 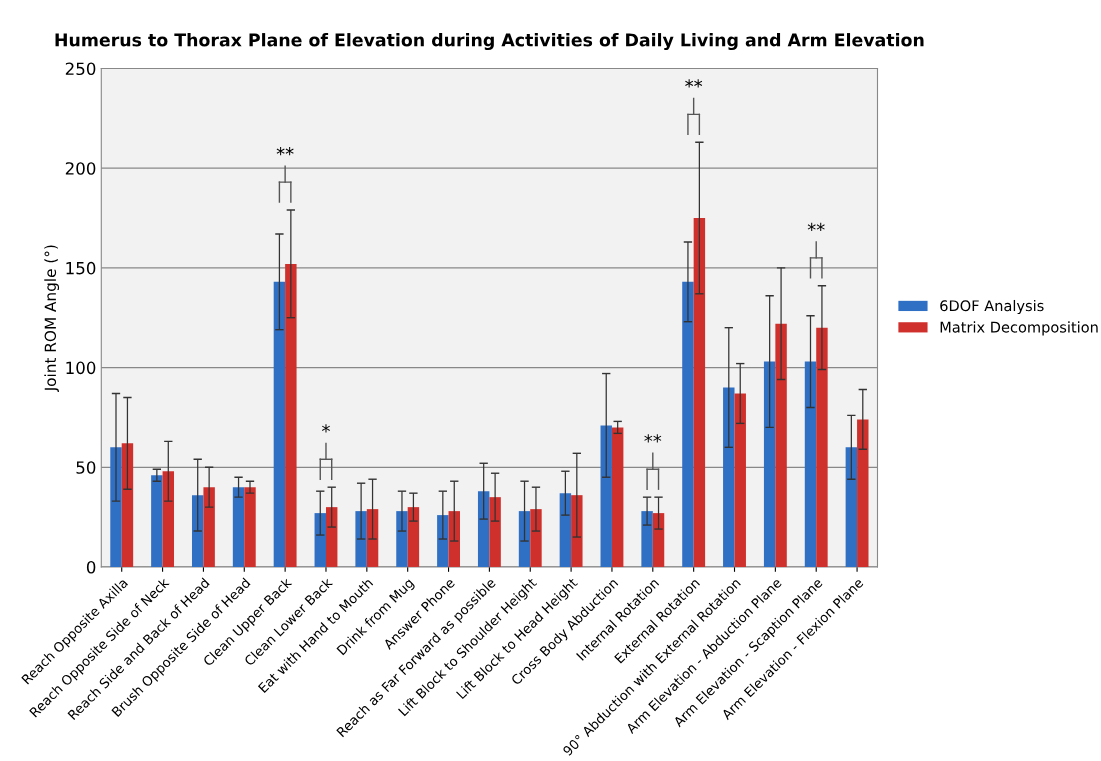 I want to click on legend-label: Matrix Decomposition, so click(x=1019, y=328).